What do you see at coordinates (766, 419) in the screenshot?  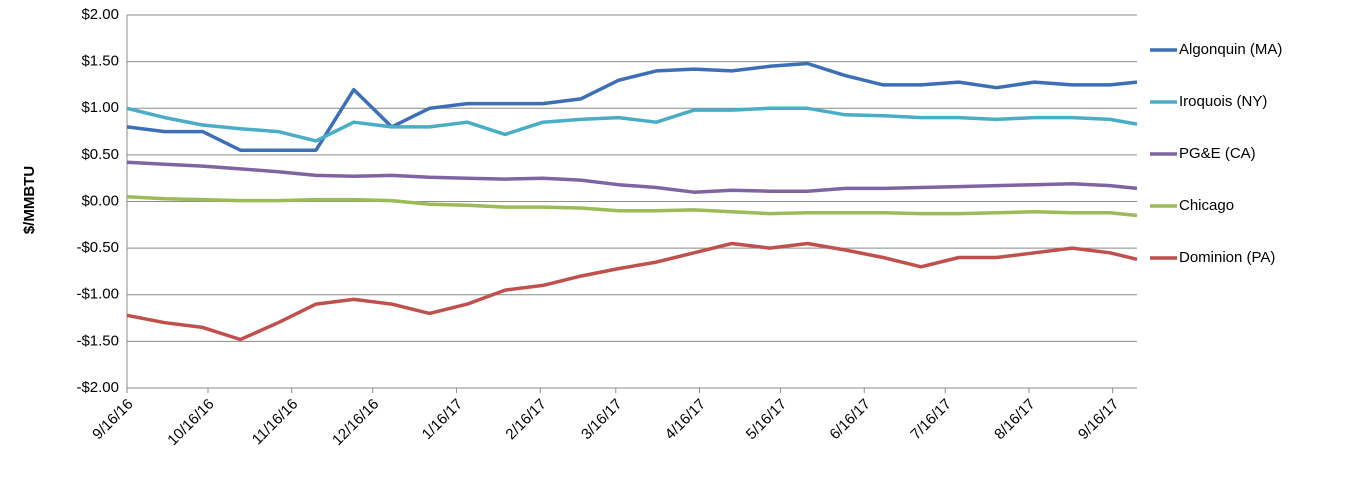 I see `x-tick-label: 5/16/17` at bounding box center [766, 419].